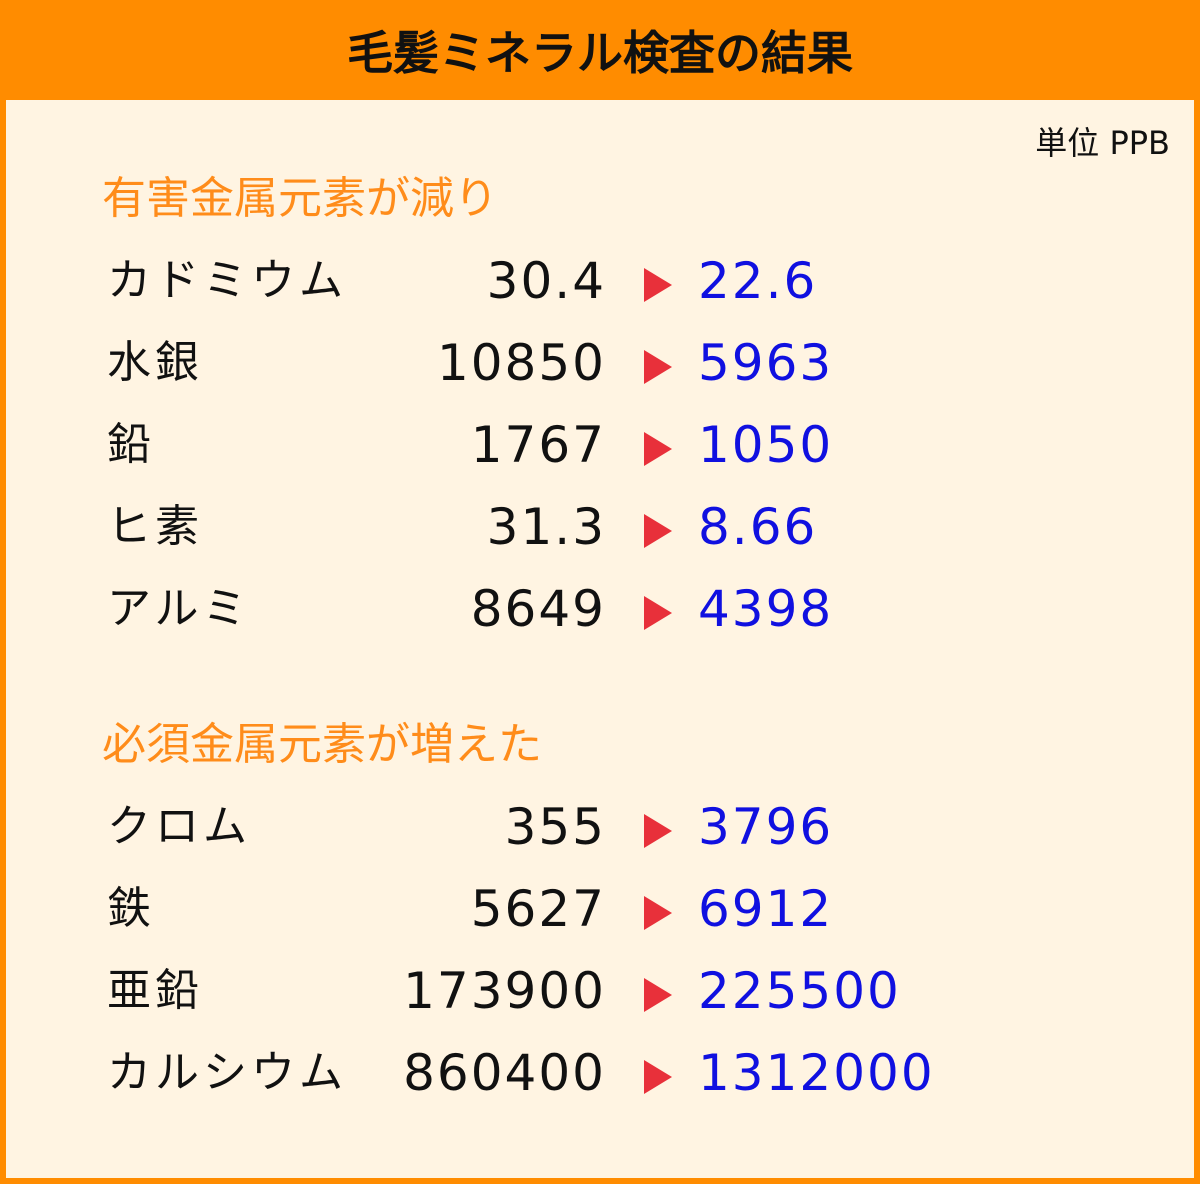 The width and height of the screenshot is (1200, 1184). I want to click on table-row: 亜鉛 173900 225500, so click(600, 991).